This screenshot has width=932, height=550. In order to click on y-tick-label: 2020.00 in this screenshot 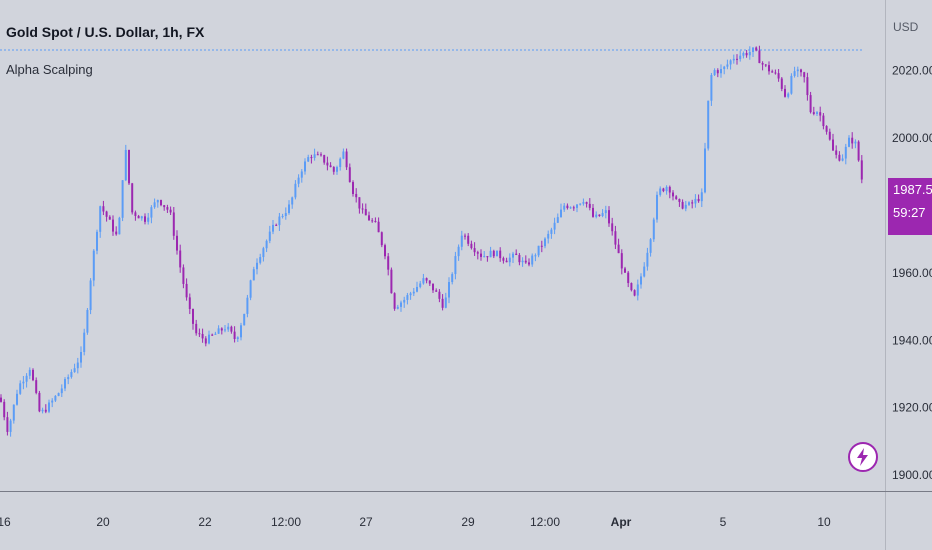, I will do `click(912, 71)`.